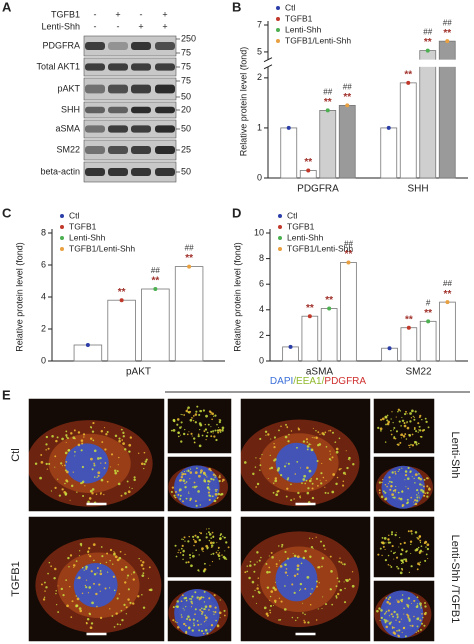  What do you see at coordinates (186, 109) in the screenshot?
I see `marker-label: 20` at bounding box center [186, 109].